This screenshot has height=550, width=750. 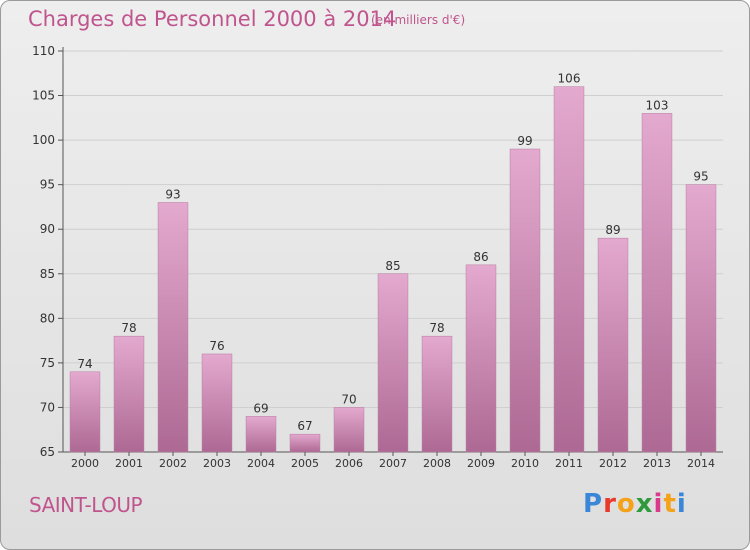 I want to click on y-tick-label: 65, so click(x=47, y=452).